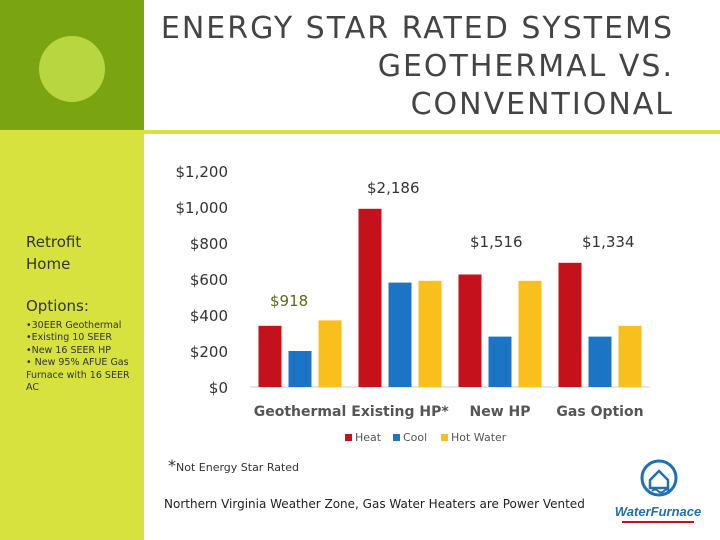 This screenshot has height=540, width=720. Describe the element at coordinates (300, 412) in the screenshot. I see `x-tick-label: Geothermal` at that location.